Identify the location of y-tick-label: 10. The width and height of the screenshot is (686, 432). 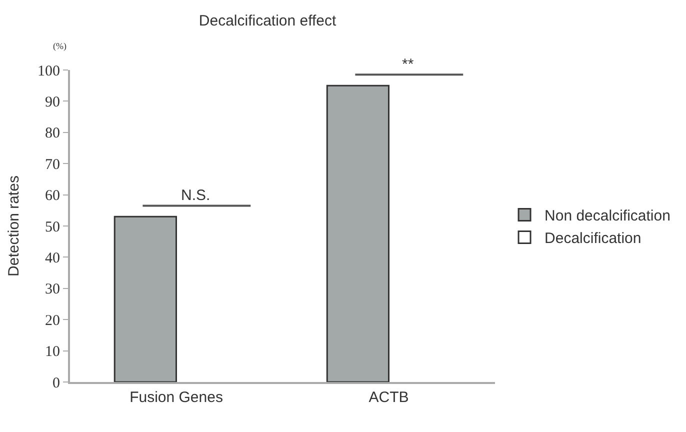
(52, 352).